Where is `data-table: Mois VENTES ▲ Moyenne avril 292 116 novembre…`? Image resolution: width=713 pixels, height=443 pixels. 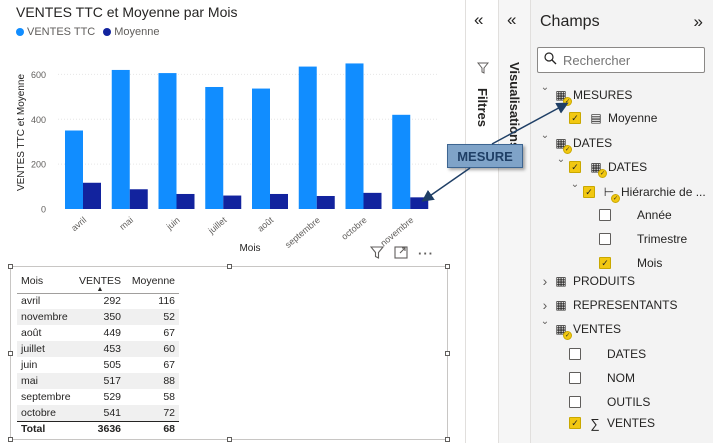
data-table: Mois VENTES ▲ Moyenne avril 292 116 novembre… is located at coordinates (98, 354).